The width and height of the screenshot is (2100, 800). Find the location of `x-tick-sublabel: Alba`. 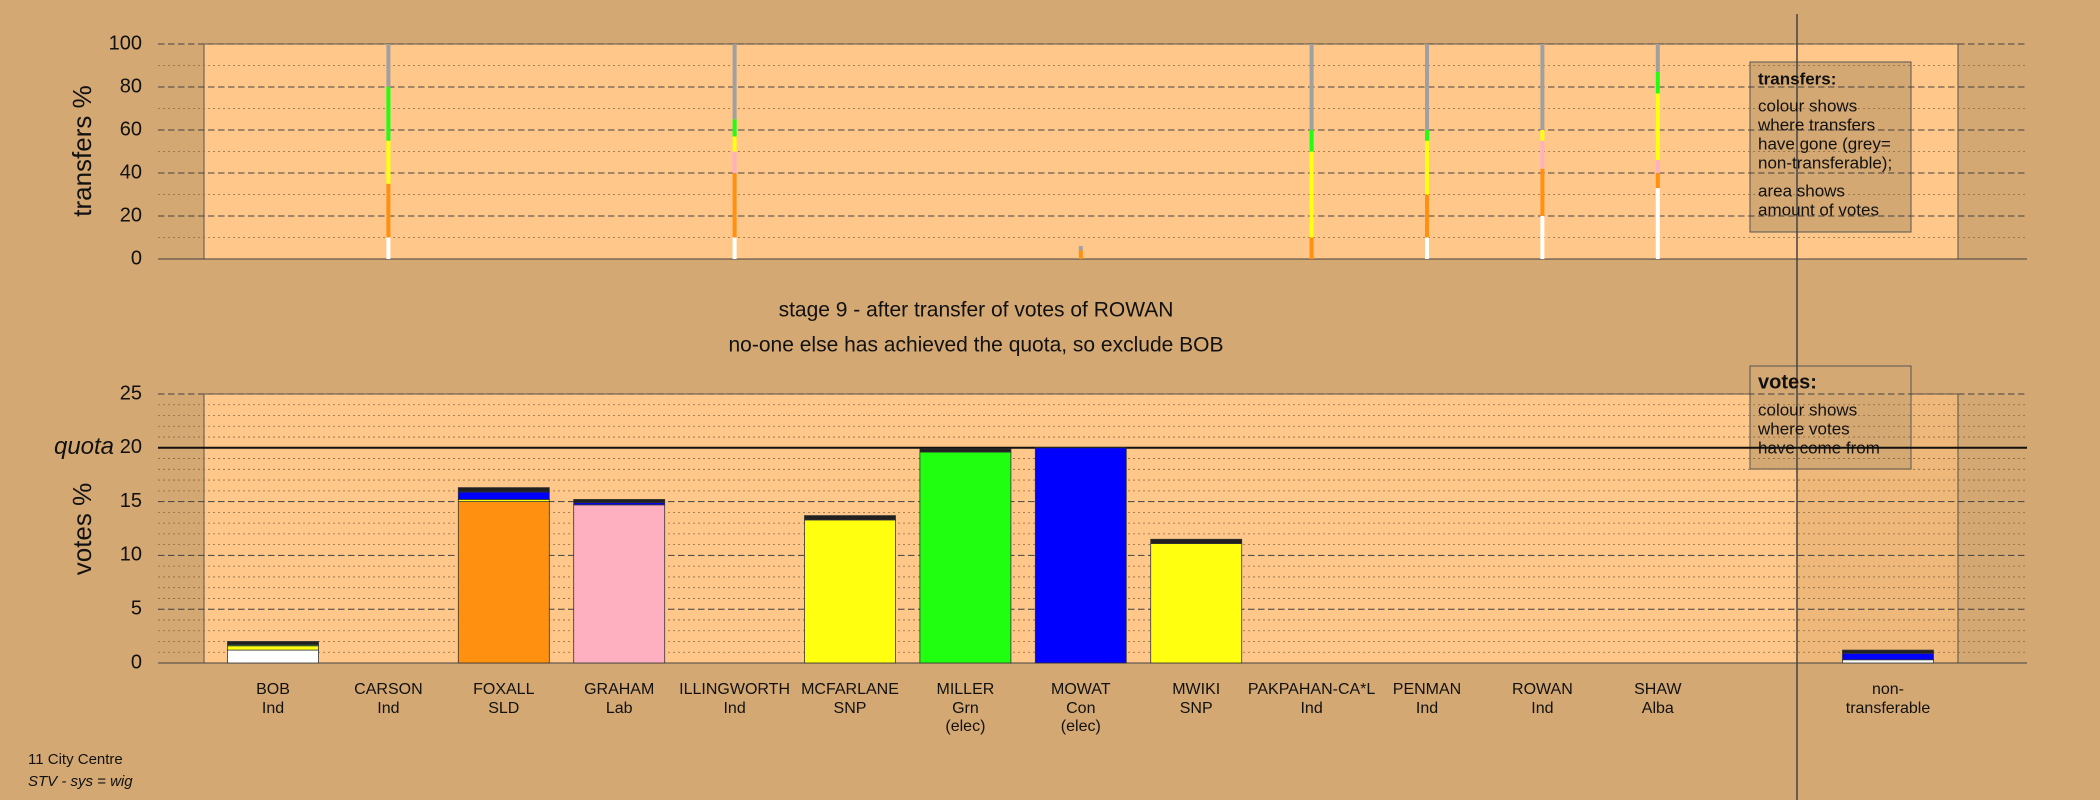

x-tick-sublabel: Alba is located at coordinates (1658, 708).